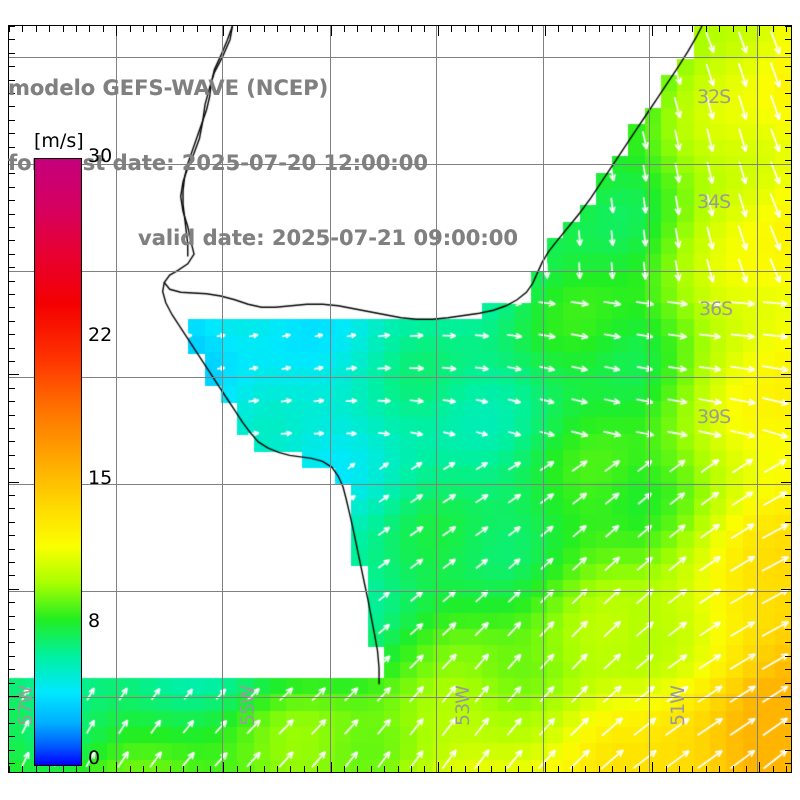  What do you see at coordinates (328, 238) in the screenshot?
I see `valid-date-label: valid date: 2025-07-21 09:00:00` at bounding box center [328, 238].